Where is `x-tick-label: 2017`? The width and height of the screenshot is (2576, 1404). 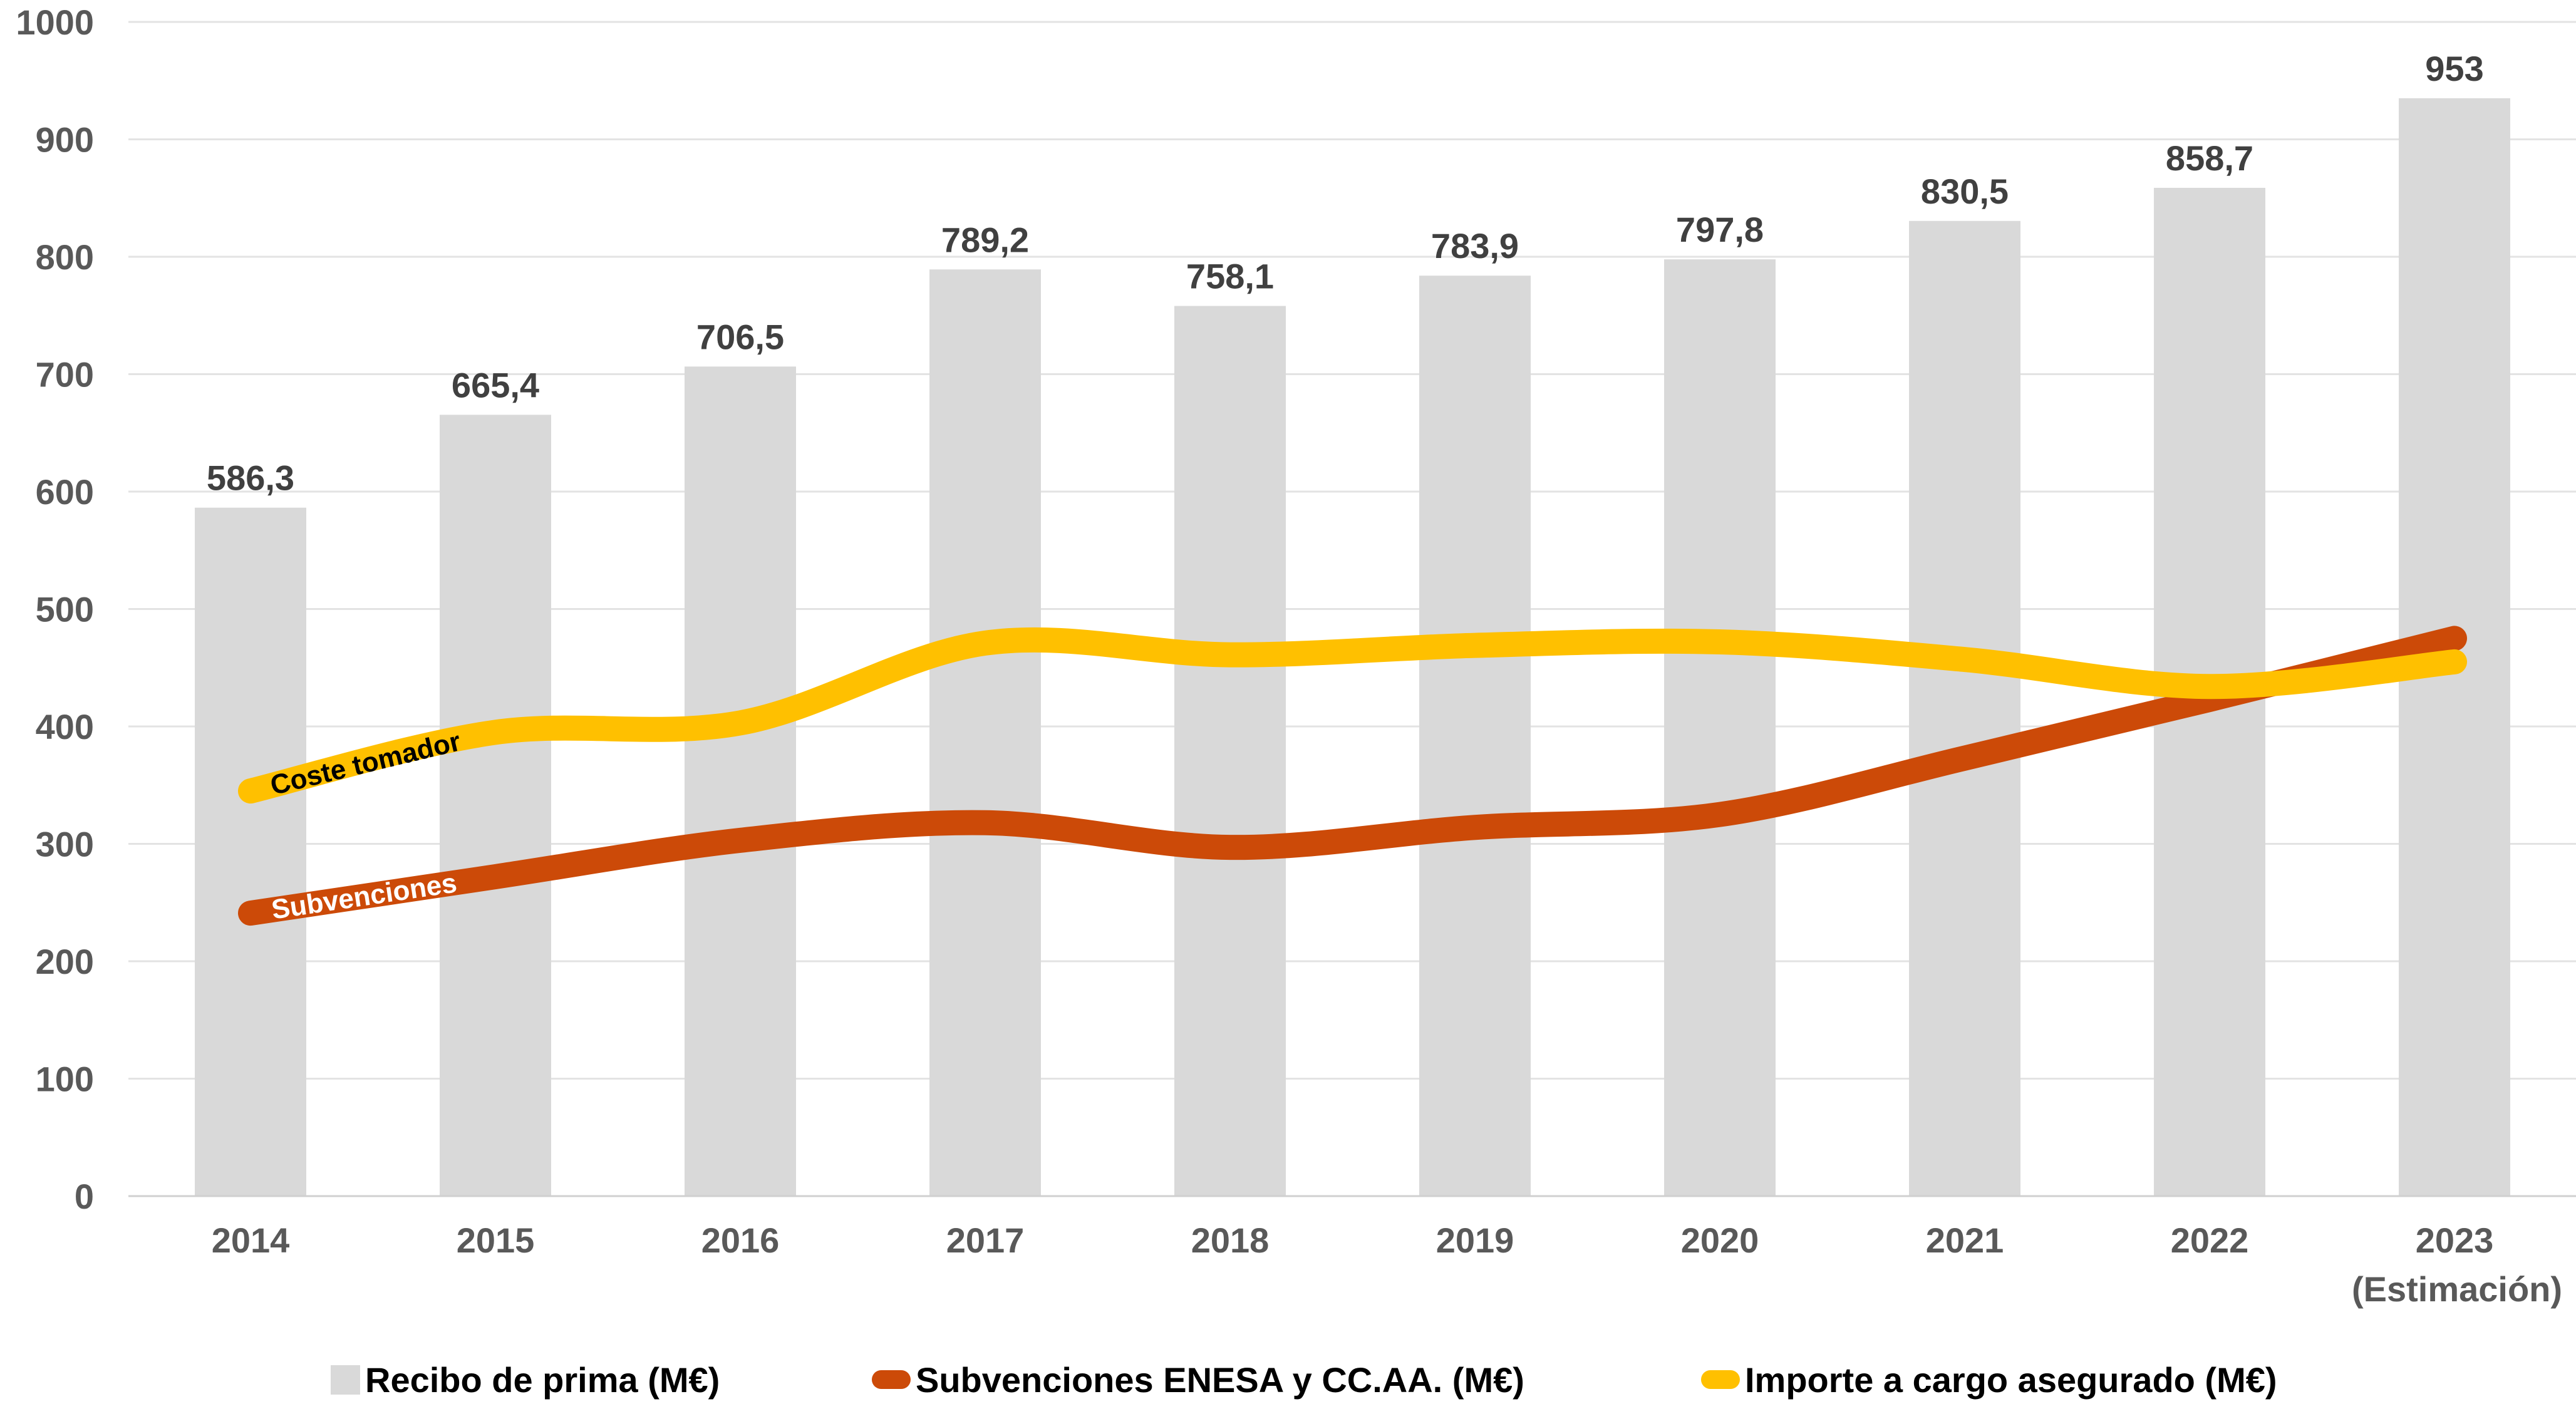
x-tick-label: 2017 is located at coordinates (985, 1240).